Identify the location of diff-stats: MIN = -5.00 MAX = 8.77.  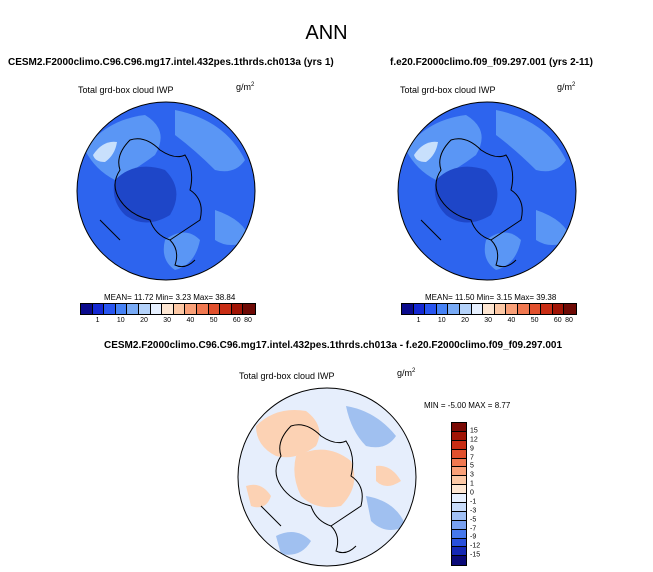
(467, 405).